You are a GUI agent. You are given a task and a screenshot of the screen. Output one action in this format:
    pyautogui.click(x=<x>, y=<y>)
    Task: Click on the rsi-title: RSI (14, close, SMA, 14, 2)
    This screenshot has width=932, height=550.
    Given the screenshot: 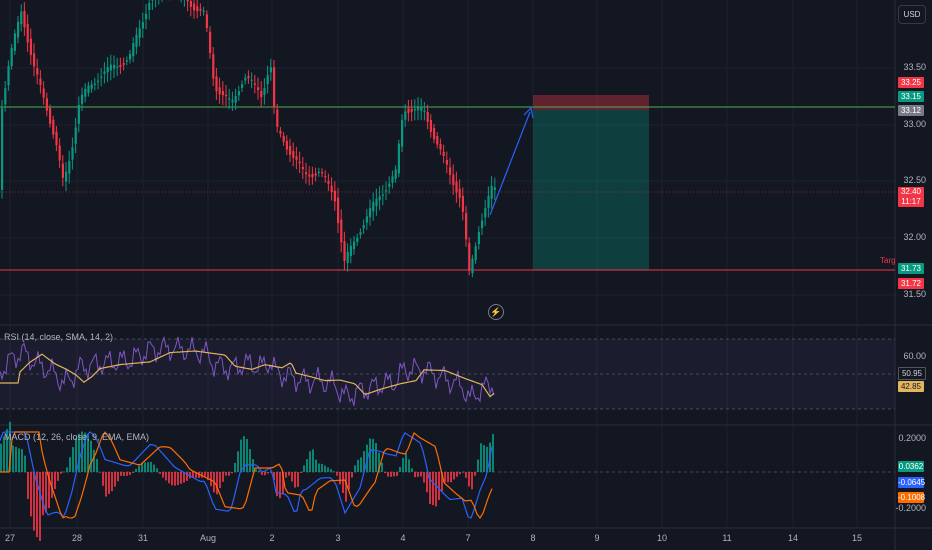 What is the action you would take?
    pyautogui.click(x=59, y=337)
    